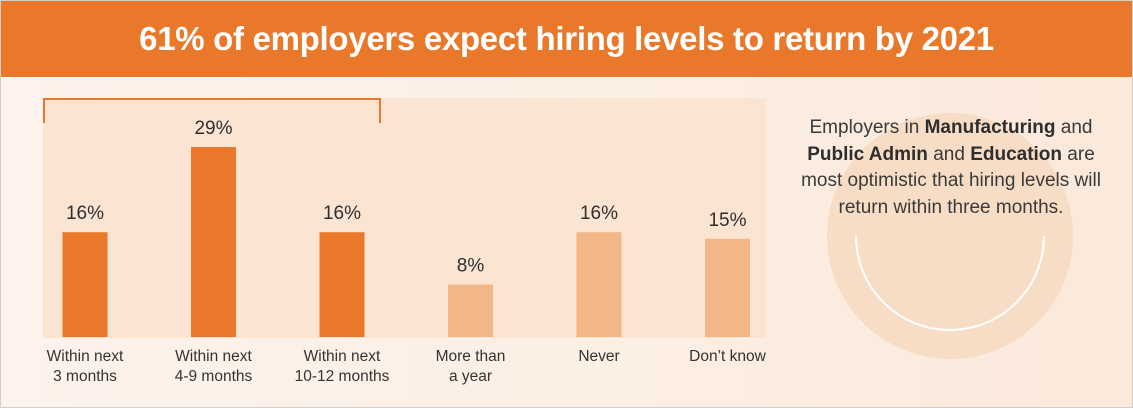 The width and height of the screenshot is (1133, 408). What do you see at coordinates (727, 356) in the screenshot?
I see `category-label-5: Don’t know` at bounding box center [727, 356].